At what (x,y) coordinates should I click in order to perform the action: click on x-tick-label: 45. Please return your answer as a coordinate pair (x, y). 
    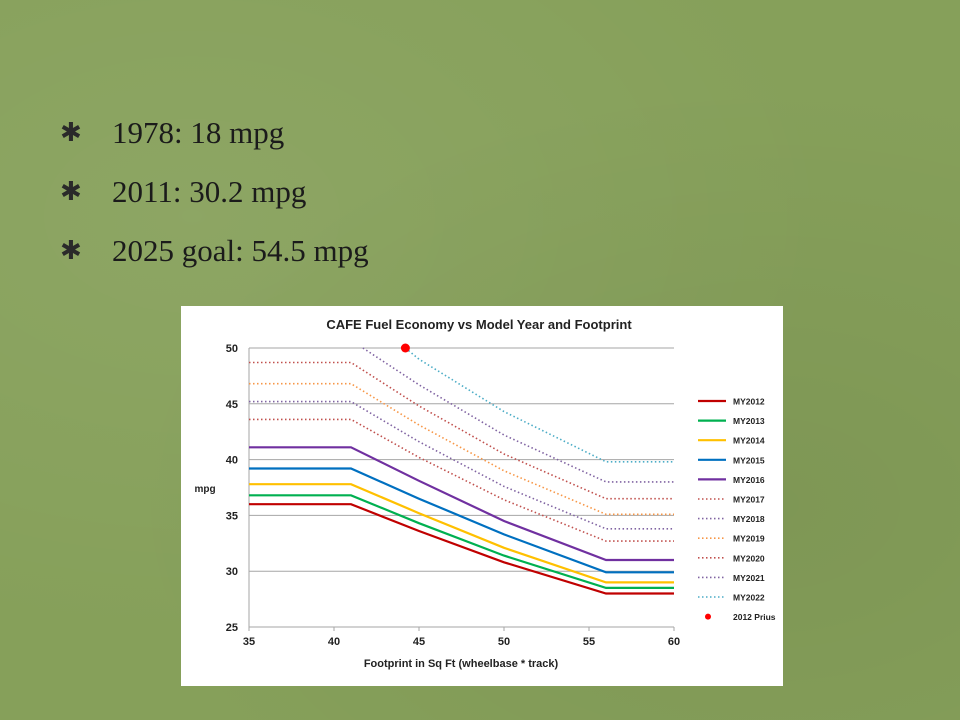
    Looking at the image, I should click on (419, 642).